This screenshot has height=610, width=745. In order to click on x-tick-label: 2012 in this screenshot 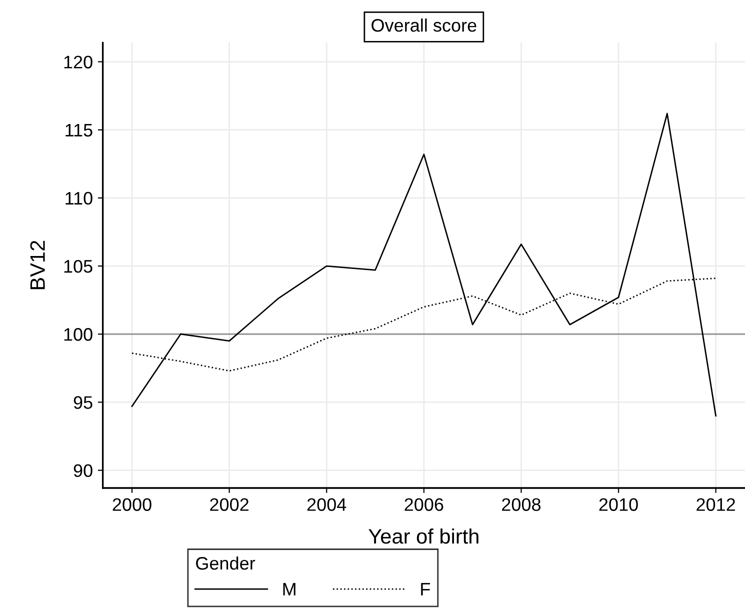, I will do `click(715, 504)`.